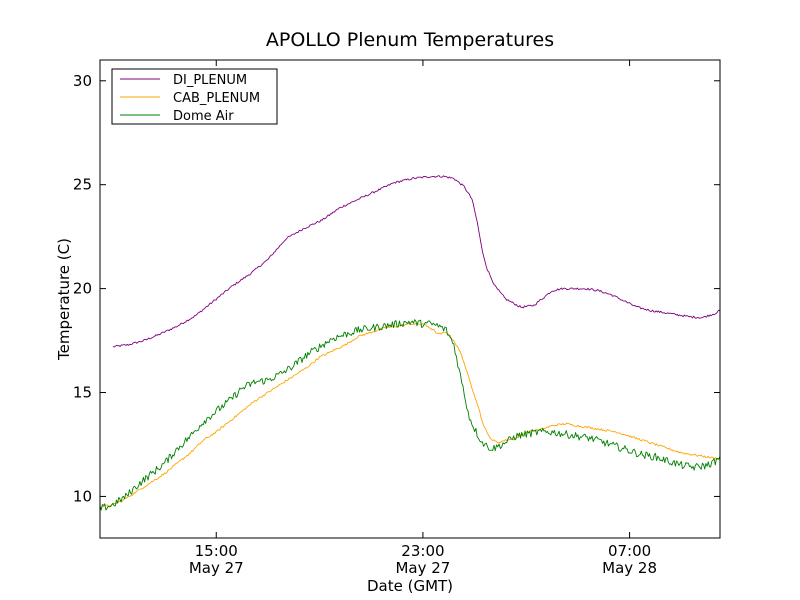 This screenshot has width=800, height=600. What do you see at coordinates (82, 81) in the screenshot?
I see `y-tick-label: 30` at bounding box center [82, 81].